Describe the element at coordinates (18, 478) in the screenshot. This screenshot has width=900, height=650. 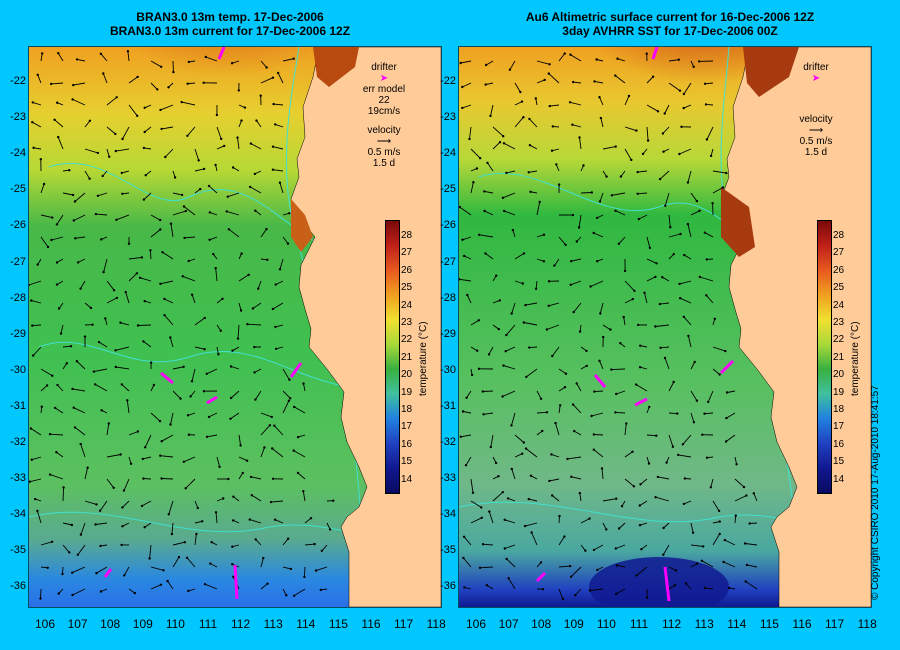
I see `latitude-label: -33` at that location.